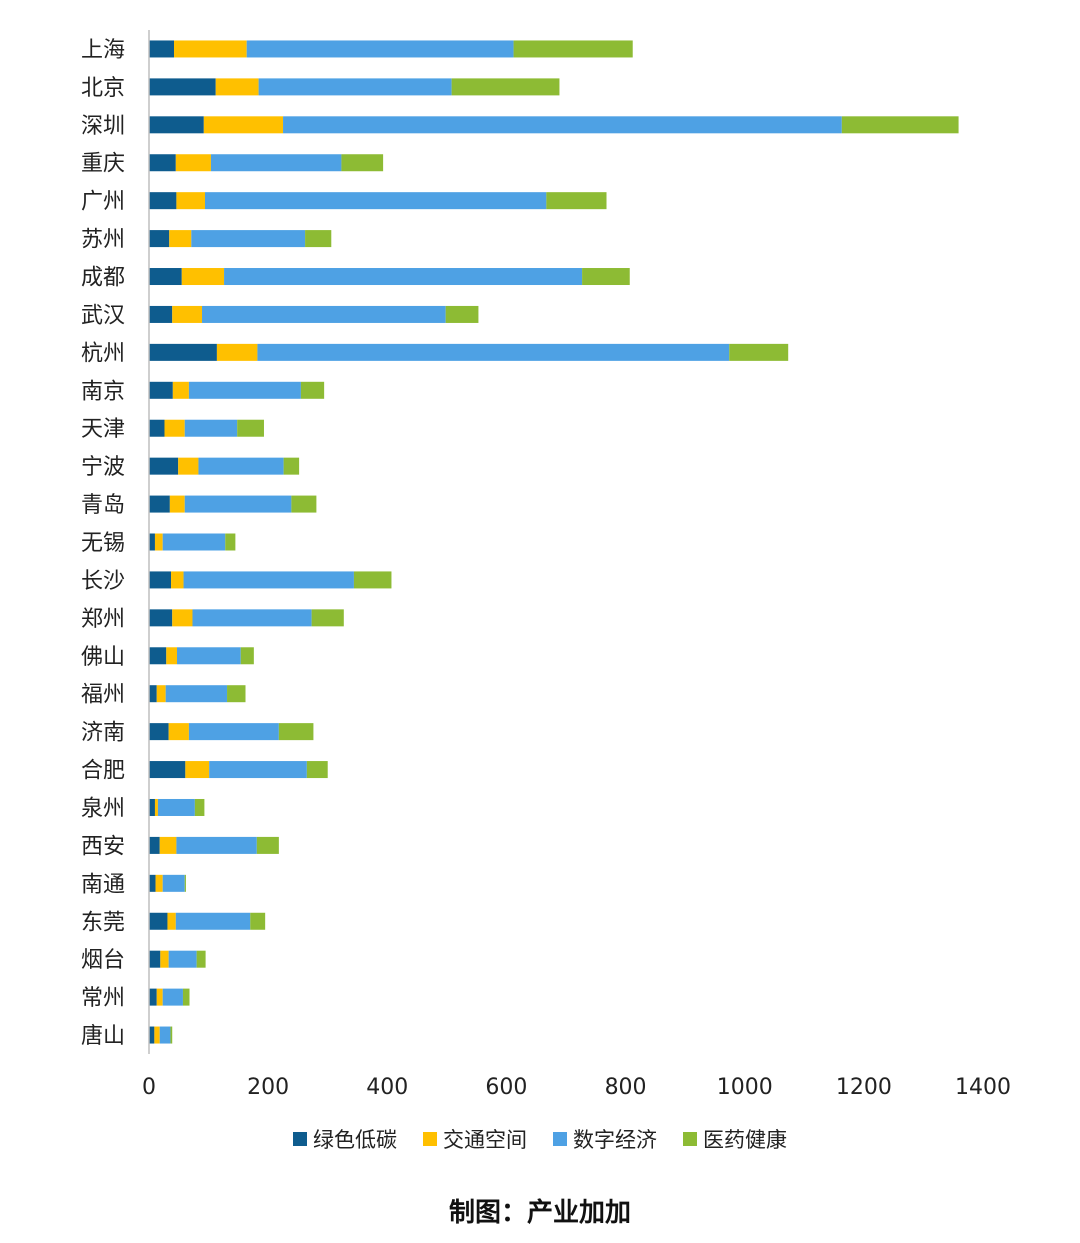  What do you see at coordinates (103, 960) in the screenshot?
I see `category-label: 烟台` at bounding box center [103, 960].